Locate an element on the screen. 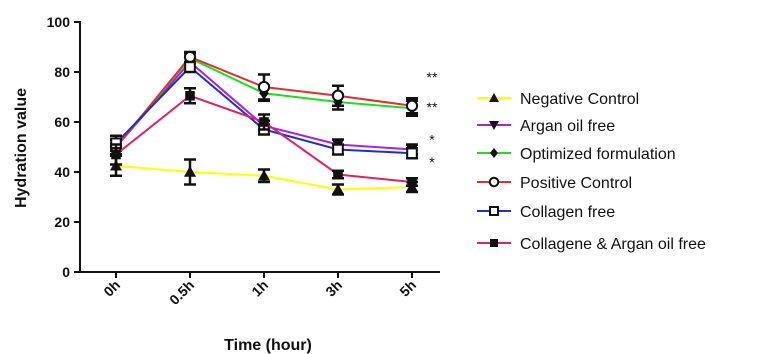 This screenshot has height=354, width=757. legend-entry: Negative Control is located at coordinates (558, 99).